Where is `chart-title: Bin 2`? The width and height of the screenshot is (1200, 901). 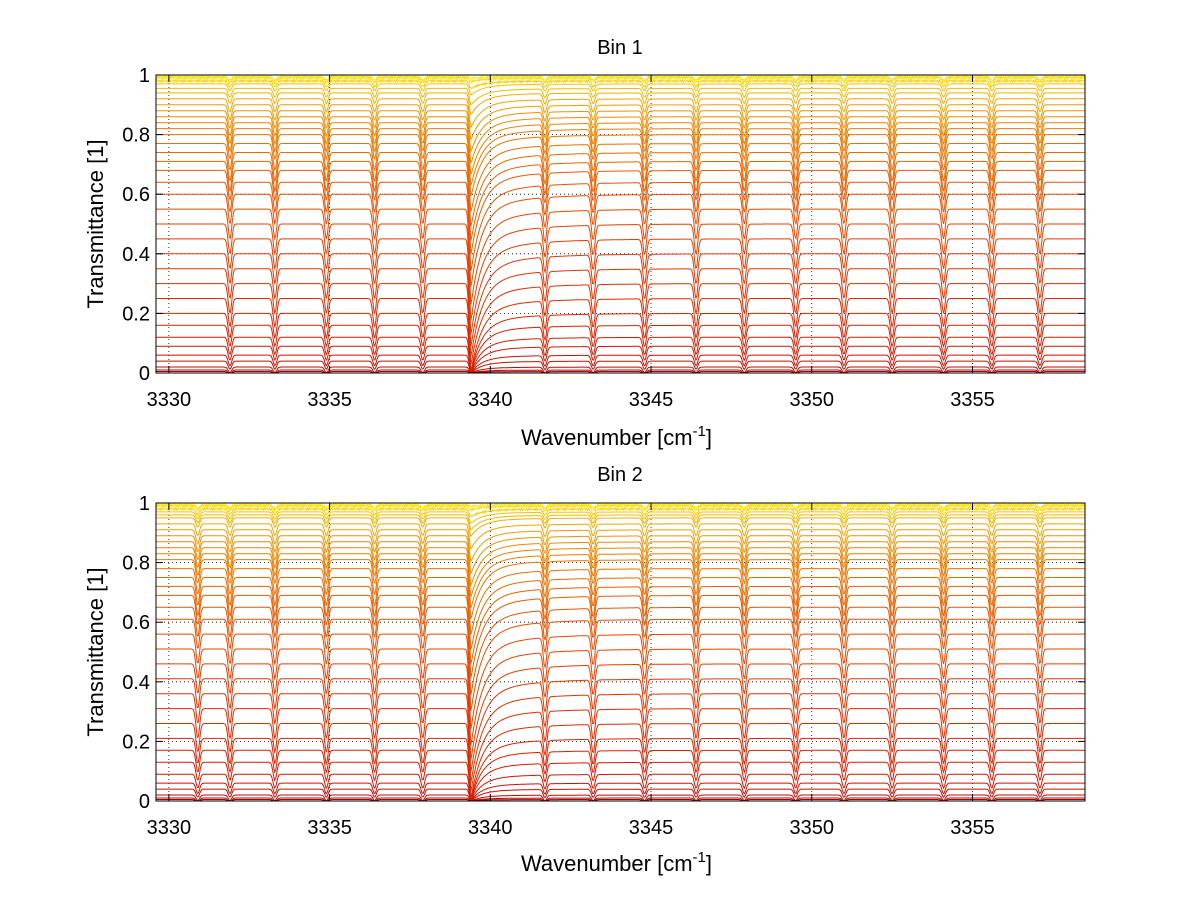 chart-title: Bin 2 is located at coordinates (620, 475).